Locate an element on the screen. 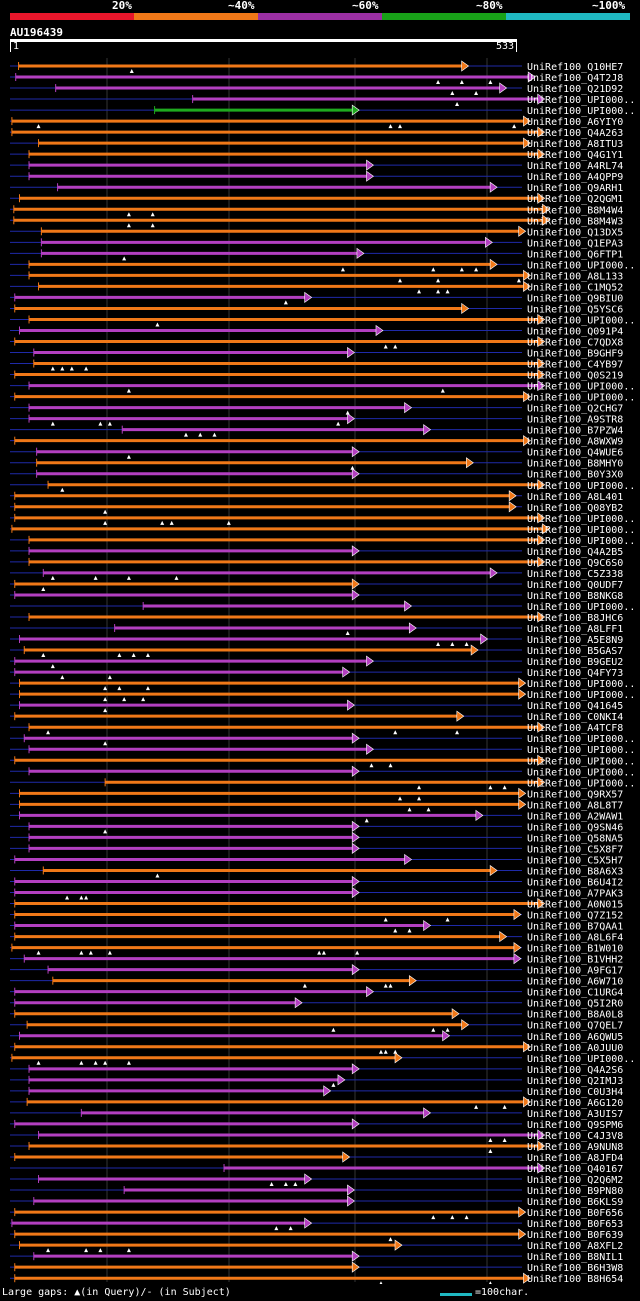  hit-row: UniRef100_Q41645 is located at coordinates (316, 706).